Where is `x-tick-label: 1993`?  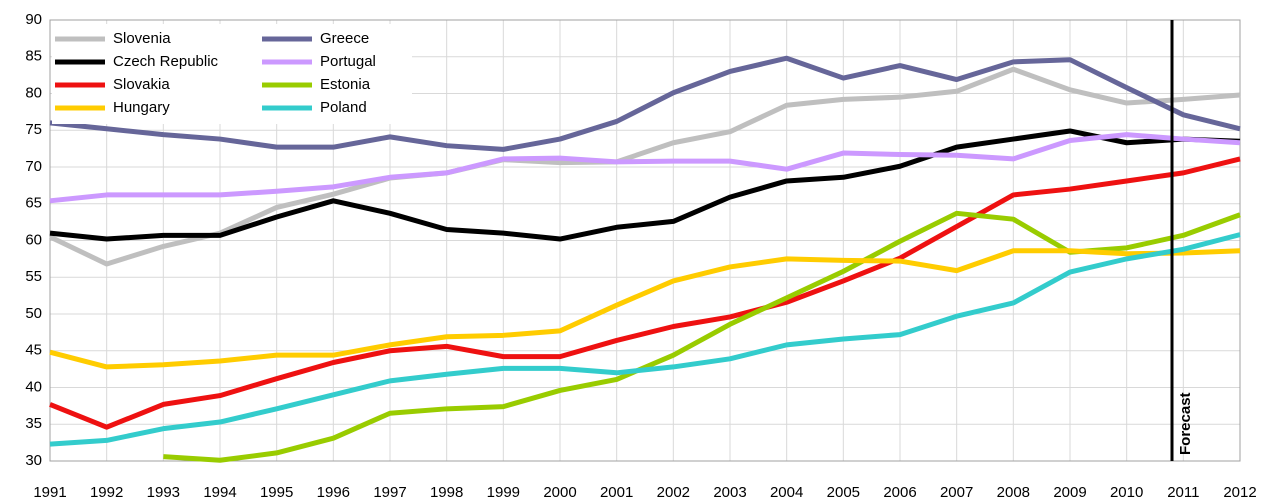
x-tick-label: 1993 is located at coordinates (163, 492).